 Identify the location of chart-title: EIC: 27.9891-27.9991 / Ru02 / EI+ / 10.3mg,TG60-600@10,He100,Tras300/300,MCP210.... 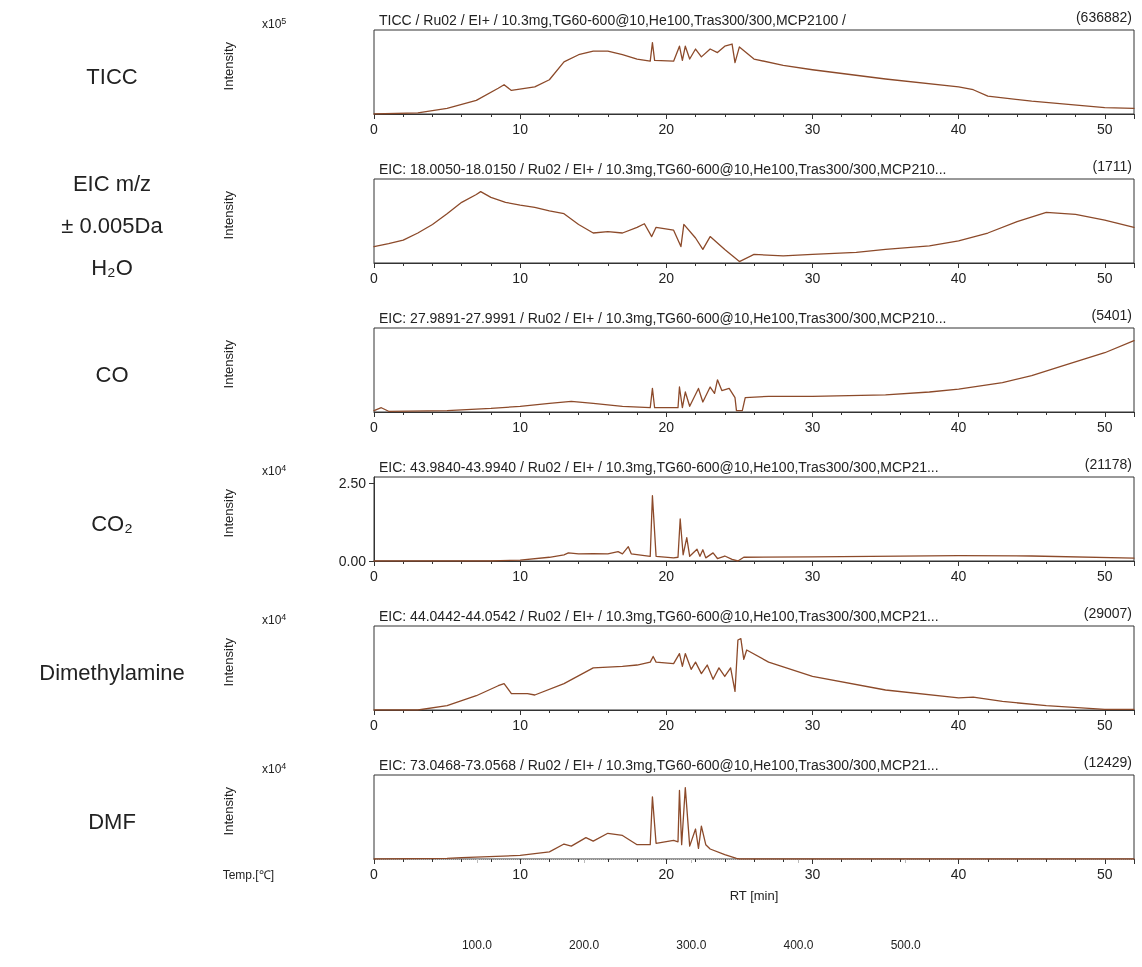
(663, 318).